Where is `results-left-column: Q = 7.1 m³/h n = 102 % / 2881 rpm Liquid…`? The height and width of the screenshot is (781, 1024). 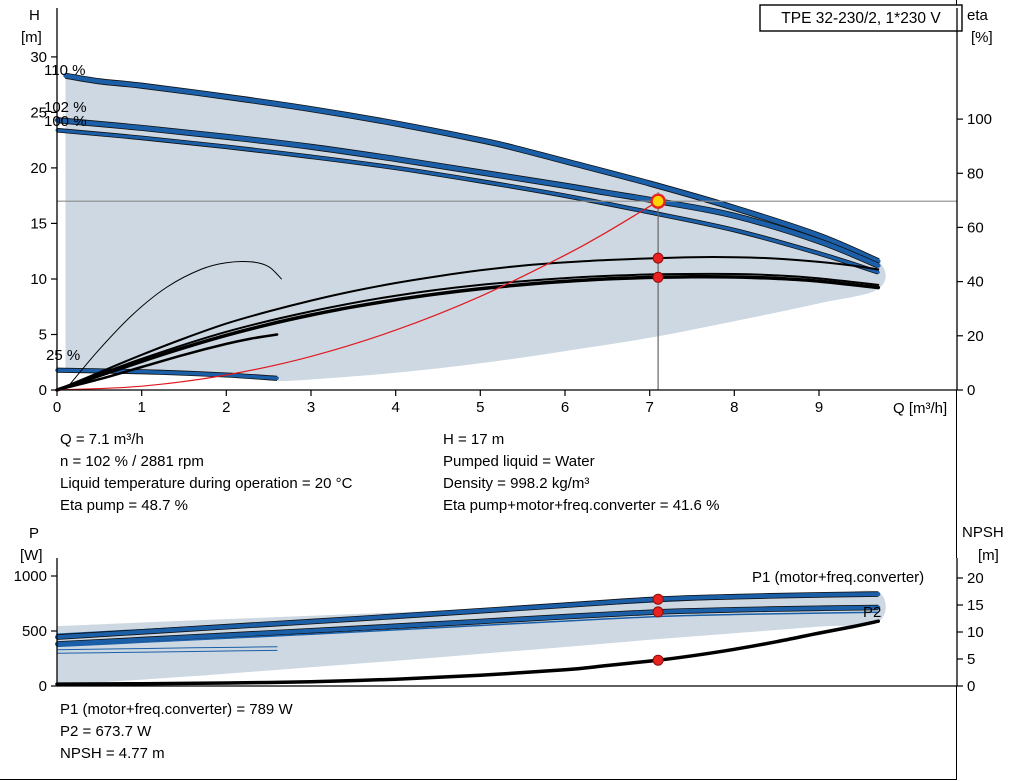 results-left-column: Q = 7.1 m³/h n = 102 % / 2881 rpm Liquid… is located at coordinates (206, 473).